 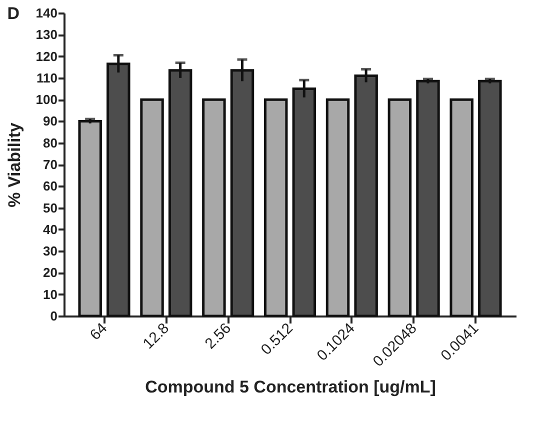 What do you see at coordinates (50, 251) in the screenshot?
I see `y-tick-label: 30` at bounding box center [50, 251].